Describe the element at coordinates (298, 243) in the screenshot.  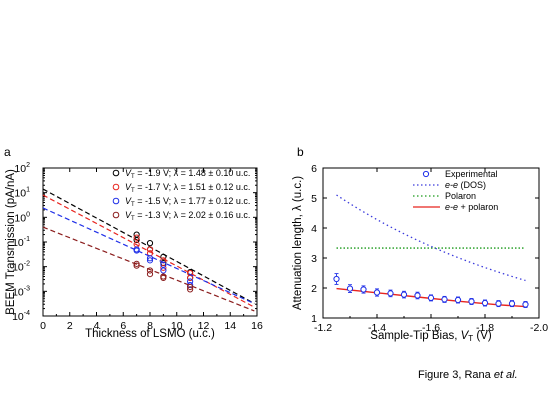
I see `y-axis-label: Attenuation length, λ (u.c.)` at that location.